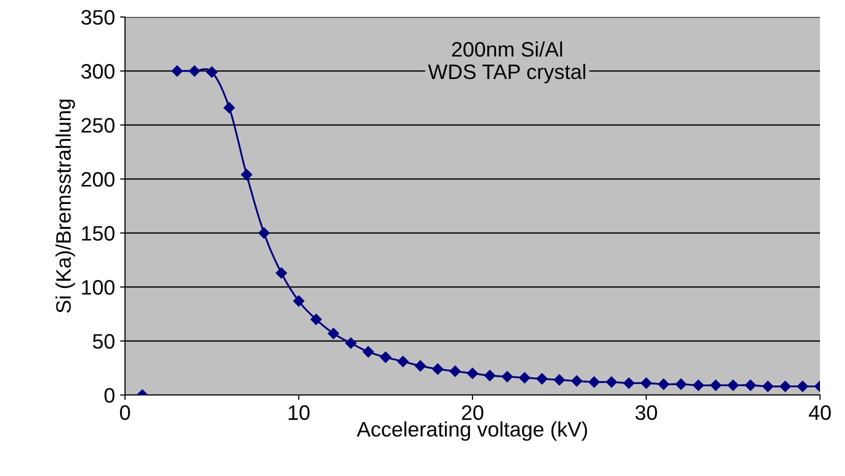 Image resolution: width=845 pixels, height=476 pixels. What do you see at coordinates (103, 341) in the screenshot?
I see `y-tick-label: 50` at bounding box center [103, 341].